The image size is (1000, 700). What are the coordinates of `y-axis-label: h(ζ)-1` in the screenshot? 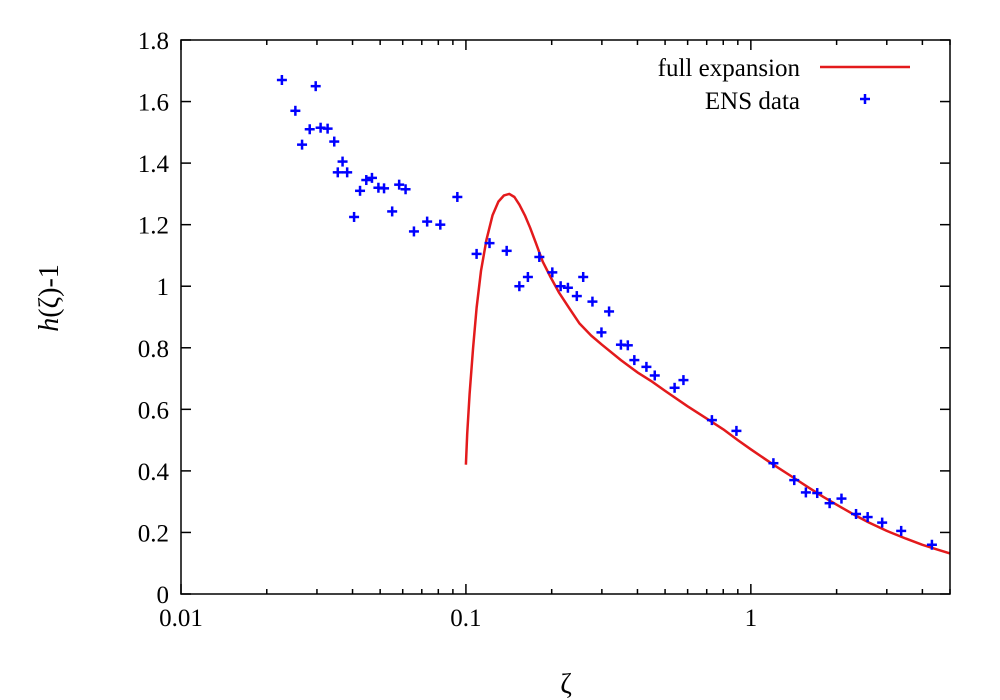 It's located at (49, 298).